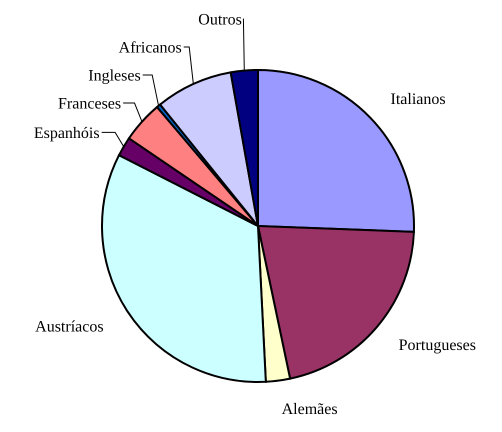 This screenshot has height=432, width=502. I want to click on slice-label: Italianos, so click(418, 99).